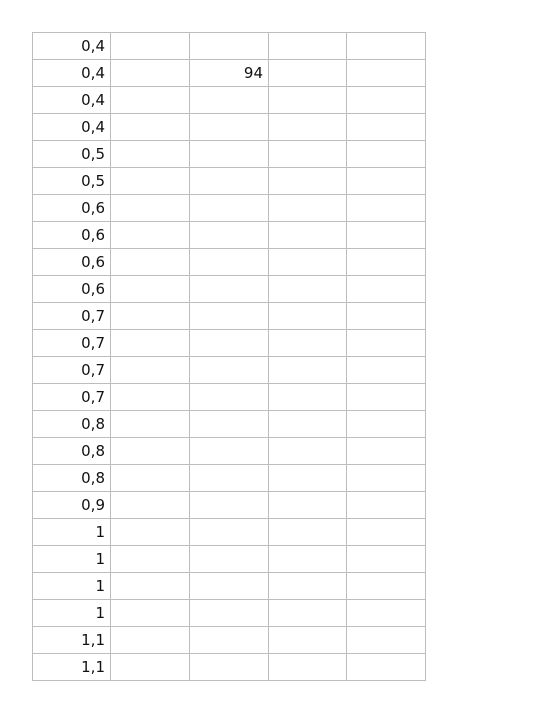  What do you see at coordinates (71, 154) in the screenshot?
I see `table-cell: 0,5` at bounding box center [71, 154].